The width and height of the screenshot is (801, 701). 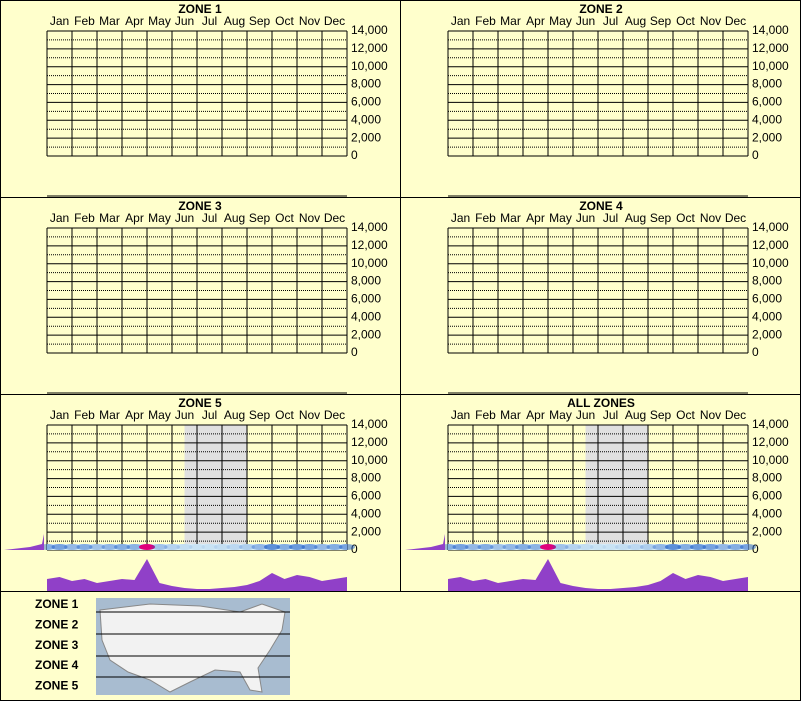 I want to click on chart-title: ZONE 3, so click(x=200, y=206).